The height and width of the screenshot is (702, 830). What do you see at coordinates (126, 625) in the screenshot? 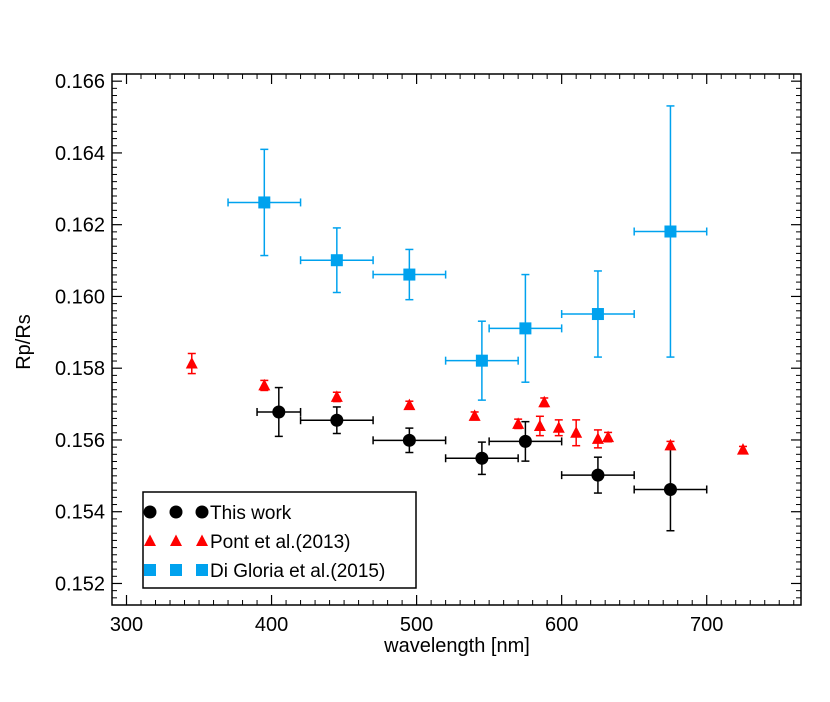
I see `x-tick-label: 300` at bounding box center [126, 625].